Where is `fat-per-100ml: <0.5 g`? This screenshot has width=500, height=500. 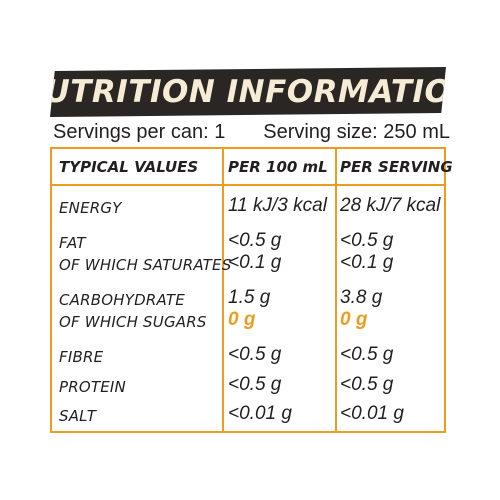 fat-per-100ml: <0.5 g is located at coordinates (255, 240).